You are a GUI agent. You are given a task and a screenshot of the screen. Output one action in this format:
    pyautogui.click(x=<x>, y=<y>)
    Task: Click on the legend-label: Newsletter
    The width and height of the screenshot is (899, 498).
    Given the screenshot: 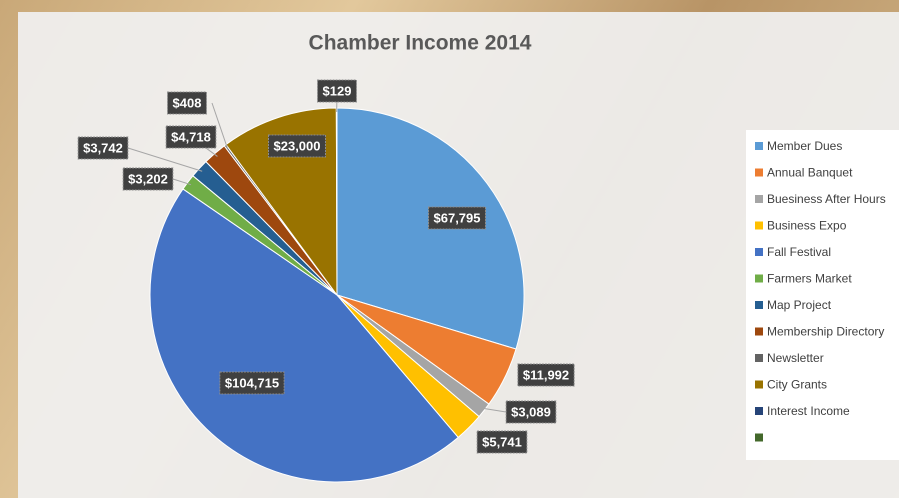 What is the action you would take?
    pyautogui.click(x=795, y=358)
    